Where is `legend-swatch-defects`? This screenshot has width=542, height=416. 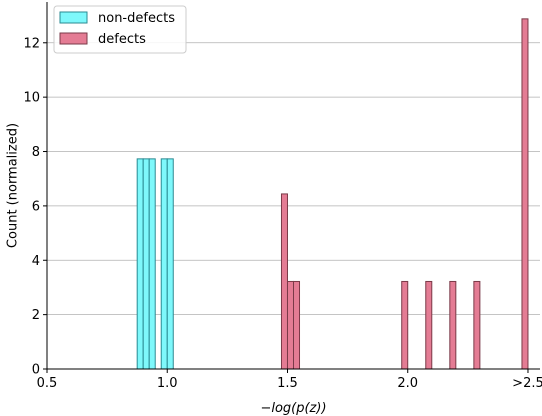
legend-swatch-defects is located at coordinates (73, 38).